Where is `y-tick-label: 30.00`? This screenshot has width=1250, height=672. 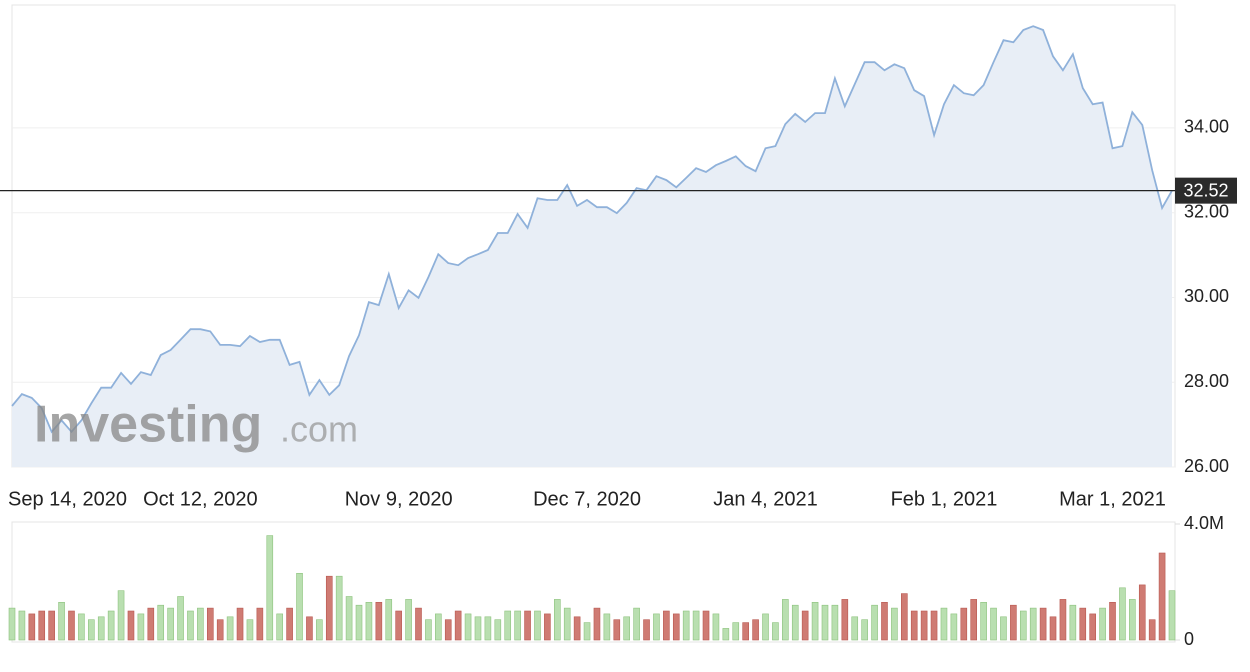 y-tick-label: 30.00 is located at coordinates (1206, 296).